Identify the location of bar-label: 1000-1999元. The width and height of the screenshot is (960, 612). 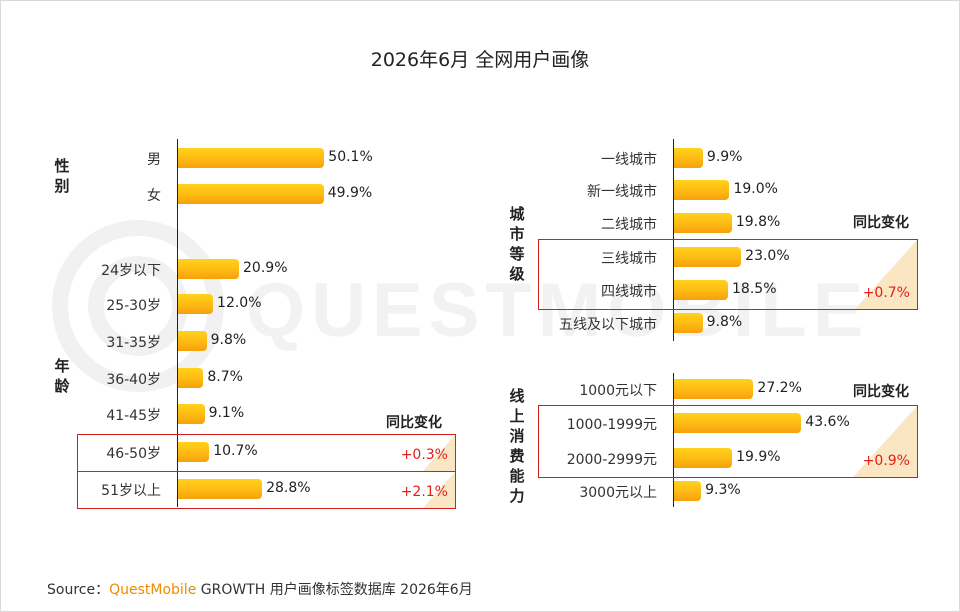
(611, 425).